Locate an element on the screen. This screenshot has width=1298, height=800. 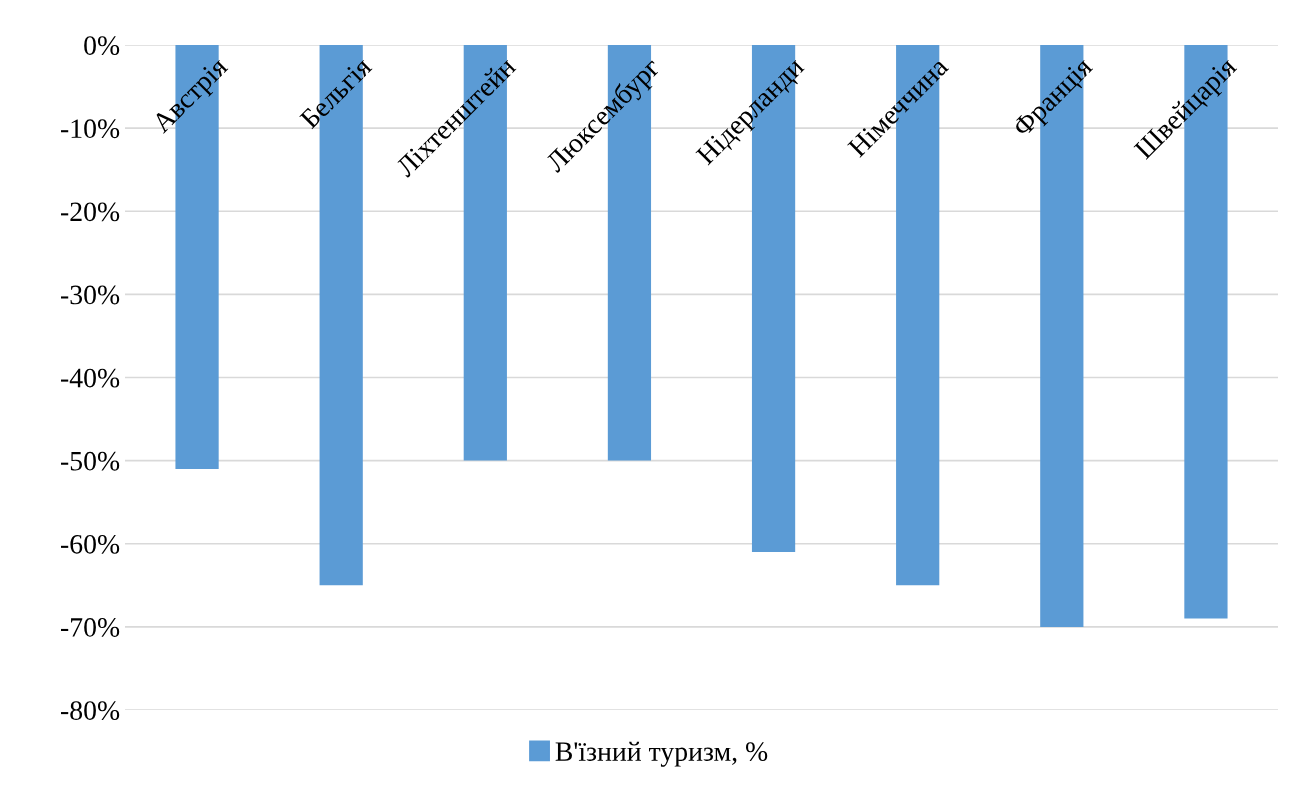
y-tick-label: -80% is located at coordinates (90, 710).